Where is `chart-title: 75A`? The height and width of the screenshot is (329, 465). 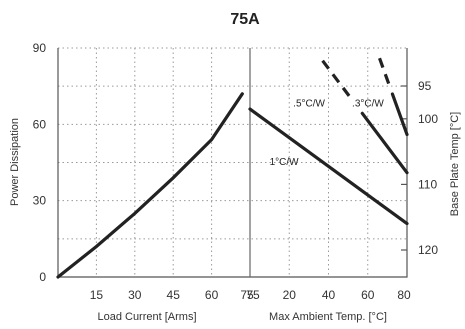 chart-title: 75A is located at coordinates (245, 19).